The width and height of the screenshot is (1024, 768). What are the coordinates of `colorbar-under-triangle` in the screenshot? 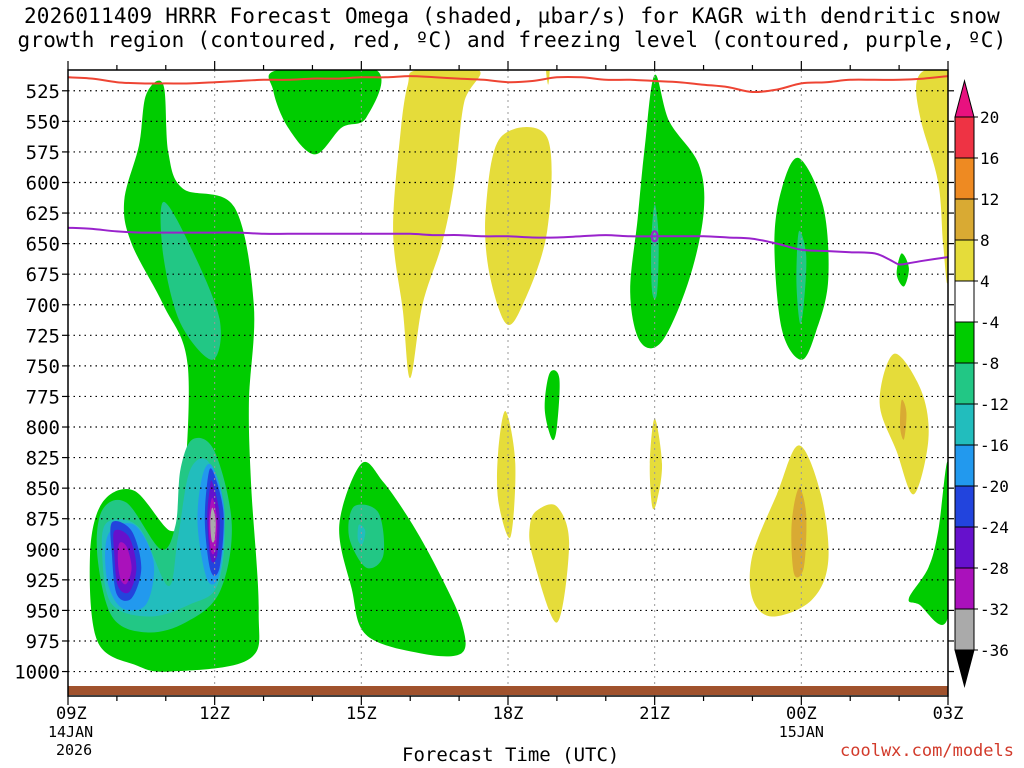 It's located at (964, 668).